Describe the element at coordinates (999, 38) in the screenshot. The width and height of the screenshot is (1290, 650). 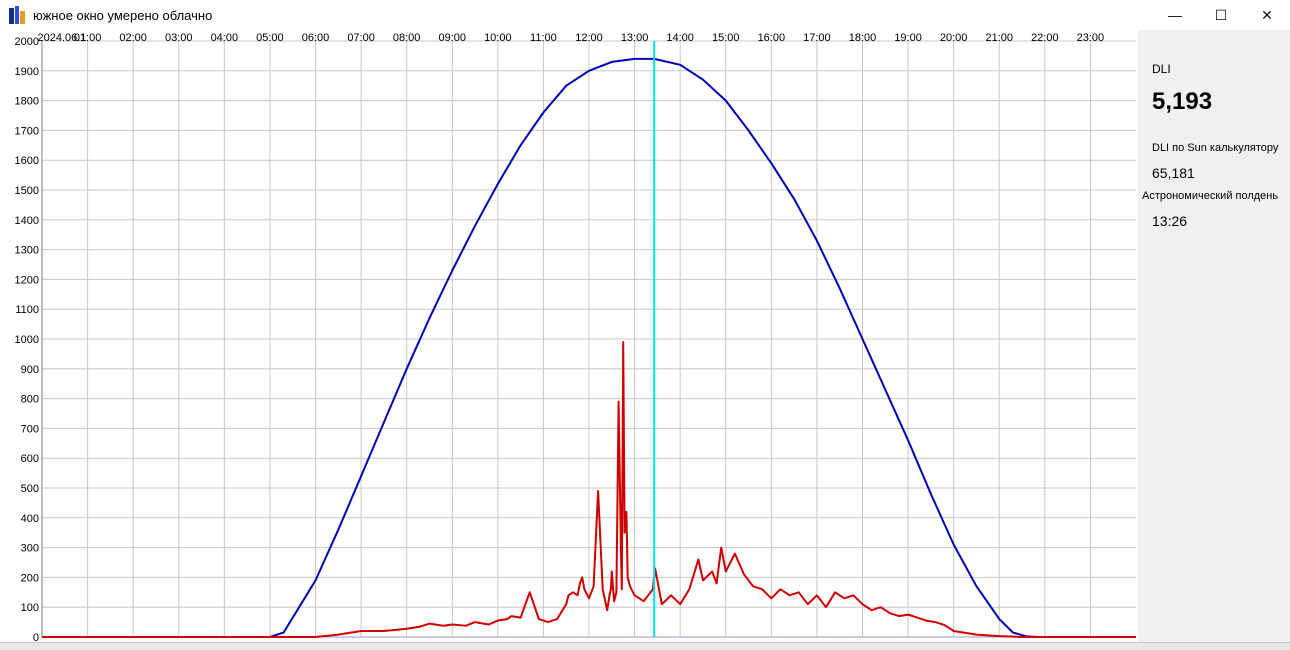
I see `x-tick-label: 21:00` at that location.